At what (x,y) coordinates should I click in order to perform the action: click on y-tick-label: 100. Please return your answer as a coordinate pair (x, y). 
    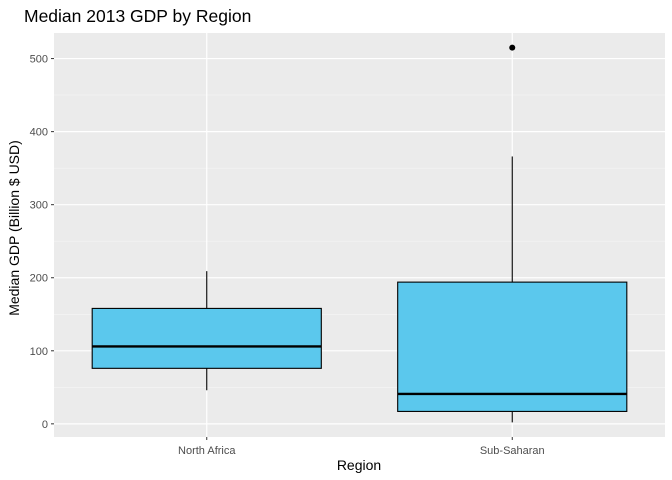
    Looking at the image, I should click on (39, 352).